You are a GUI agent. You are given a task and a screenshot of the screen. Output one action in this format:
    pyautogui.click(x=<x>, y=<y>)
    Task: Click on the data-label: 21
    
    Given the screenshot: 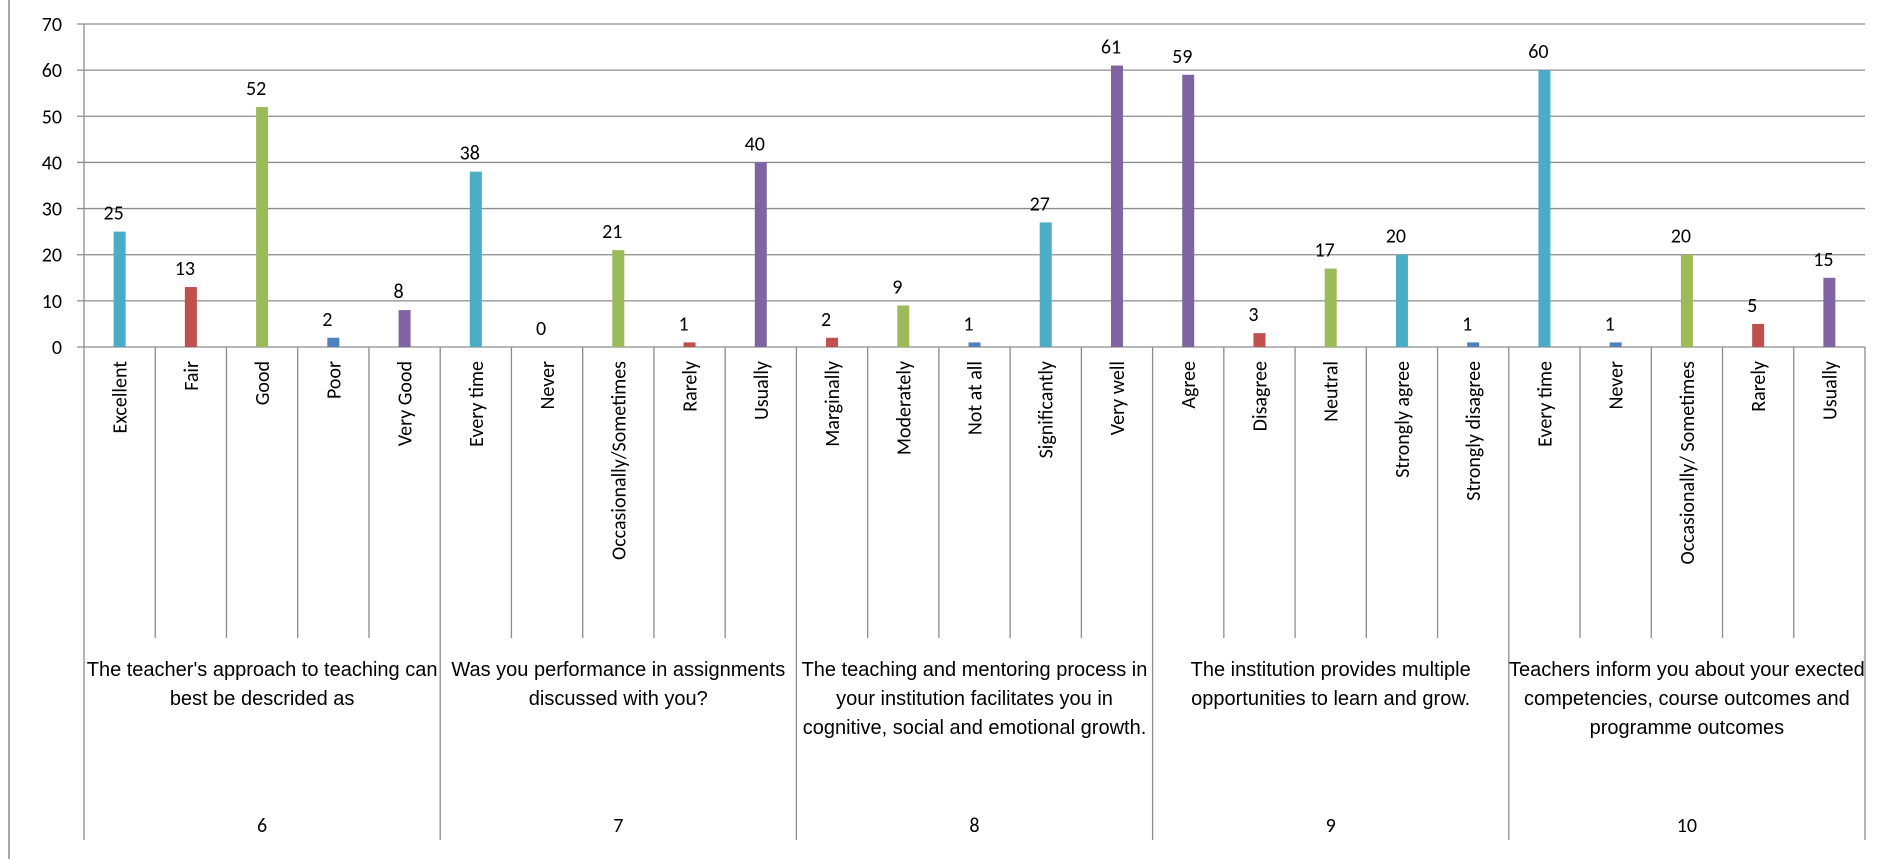 What is the action you would take?
    pyautogui.click(x=612, y=232)
    